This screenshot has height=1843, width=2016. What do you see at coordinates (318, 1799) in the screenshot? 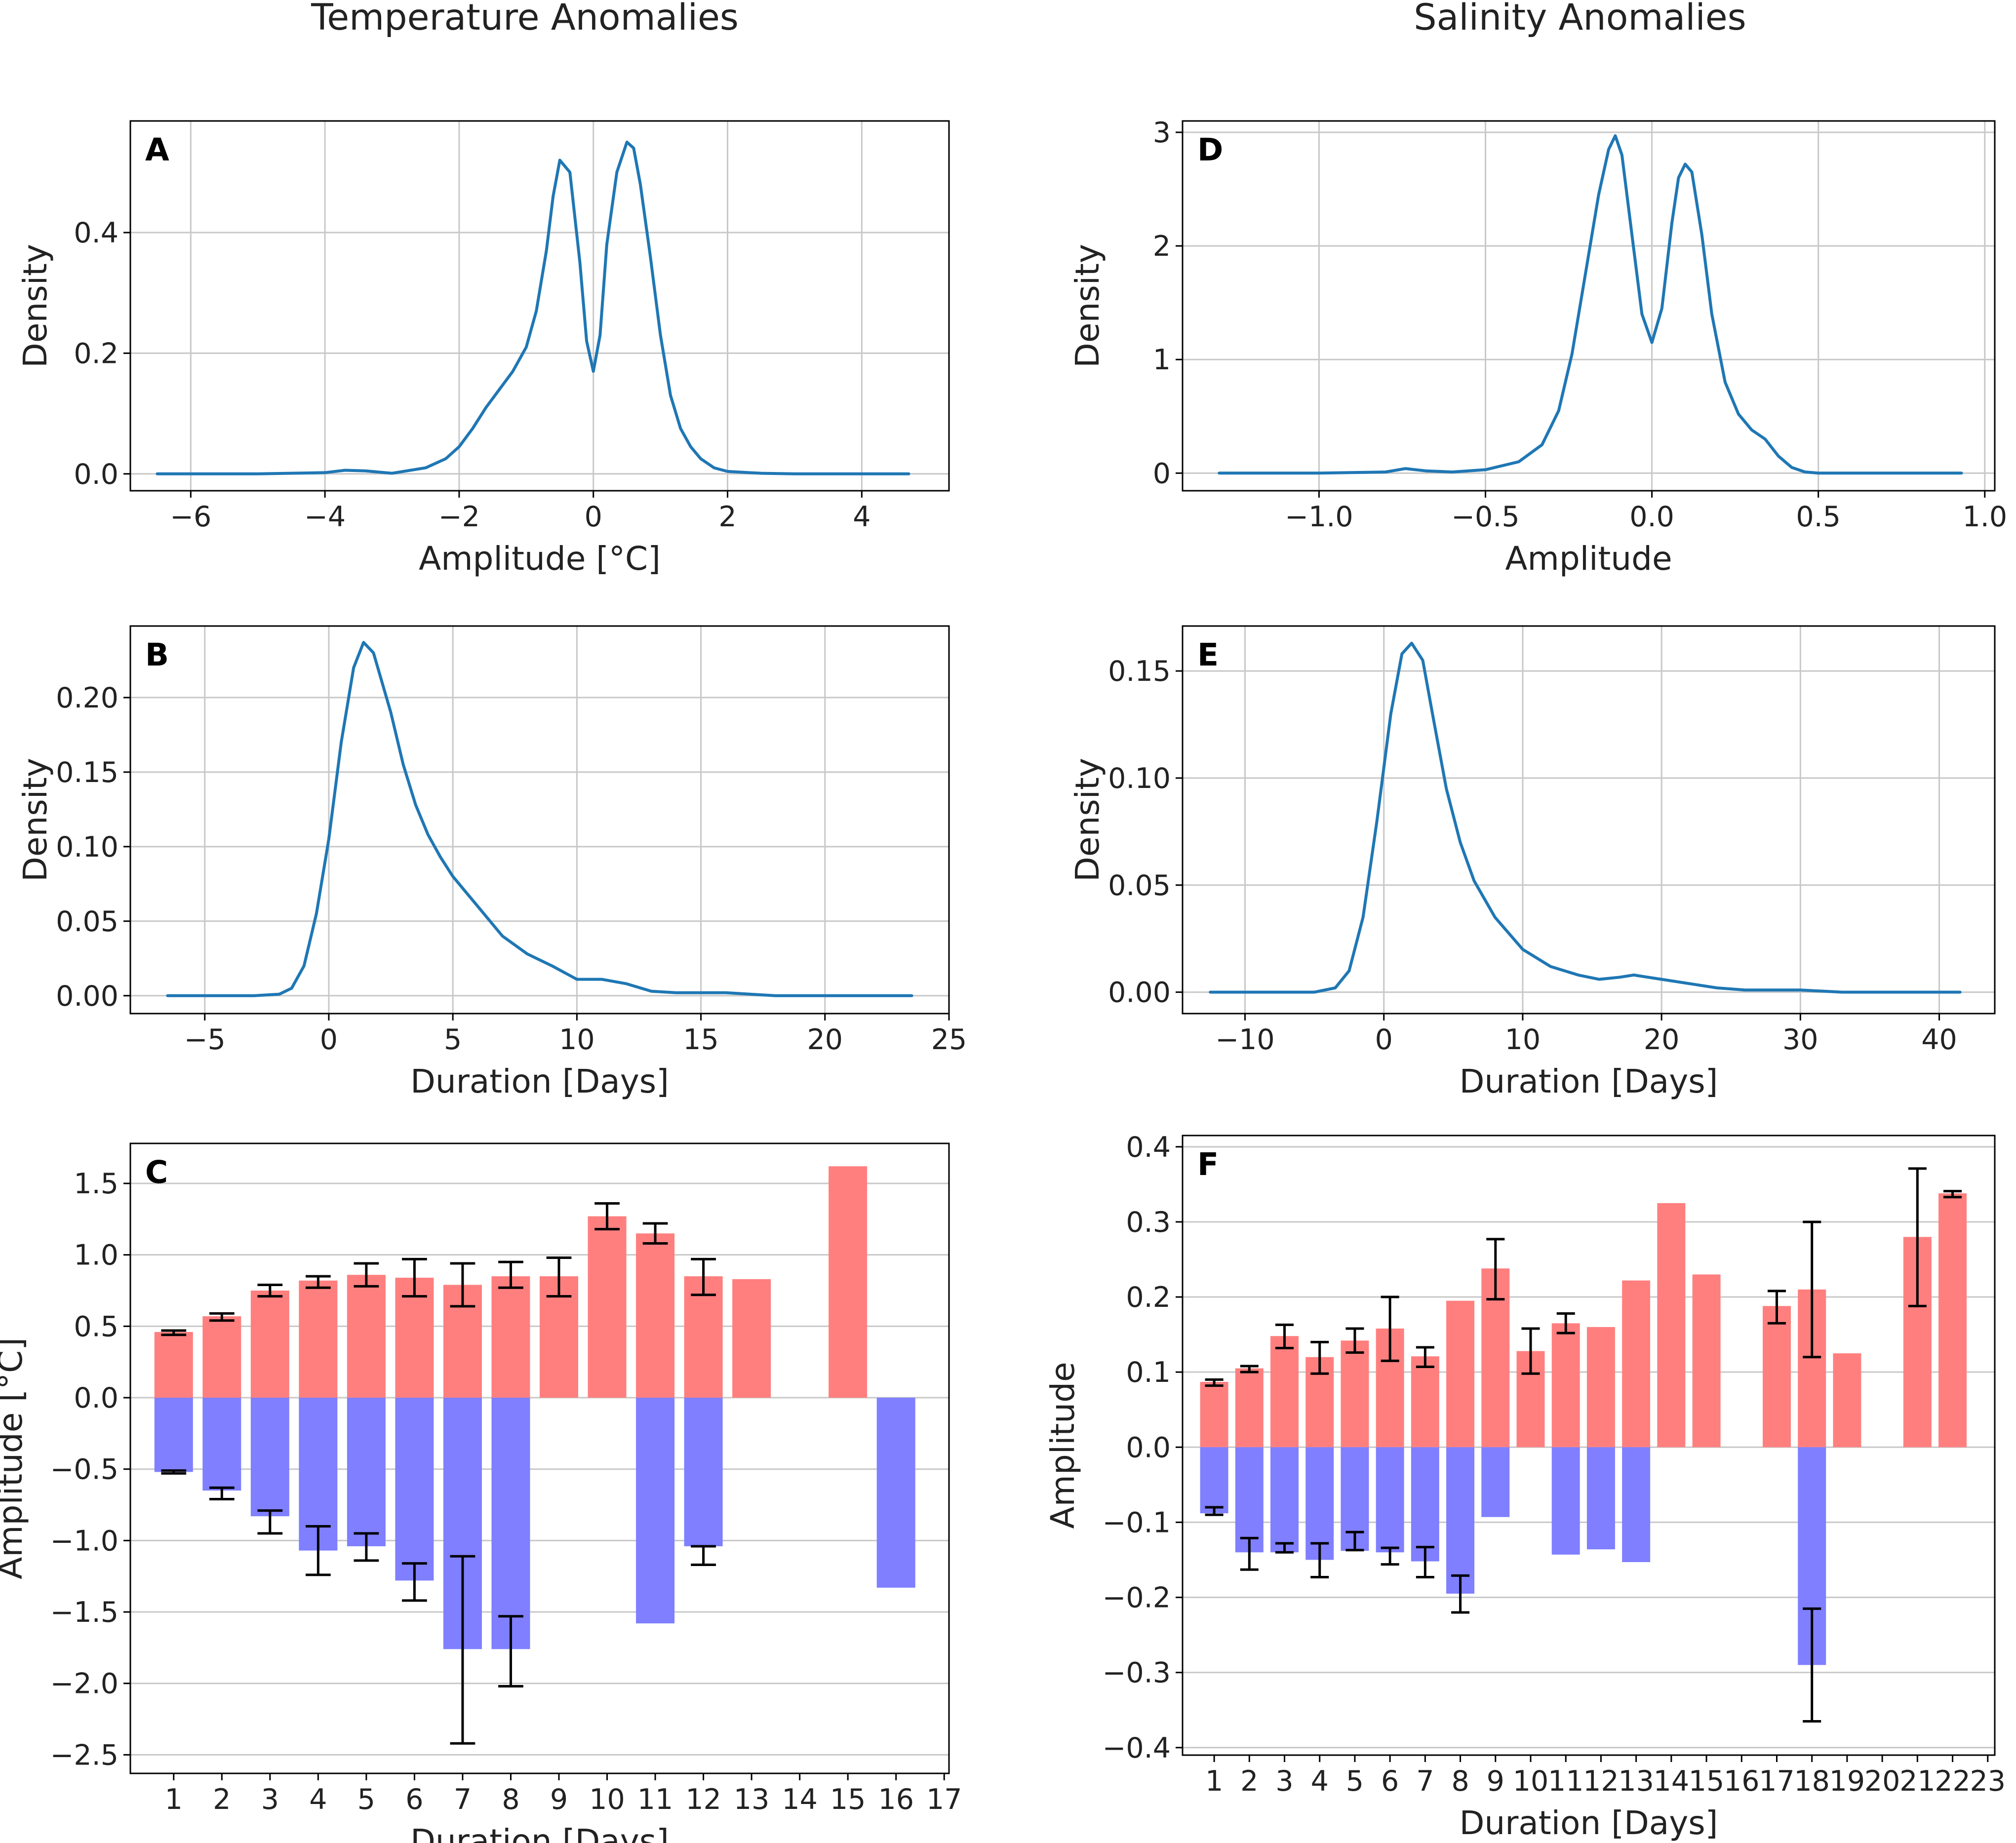
I see `panel-c-x-tick-label: 4` at bounding box center [318, 1799].